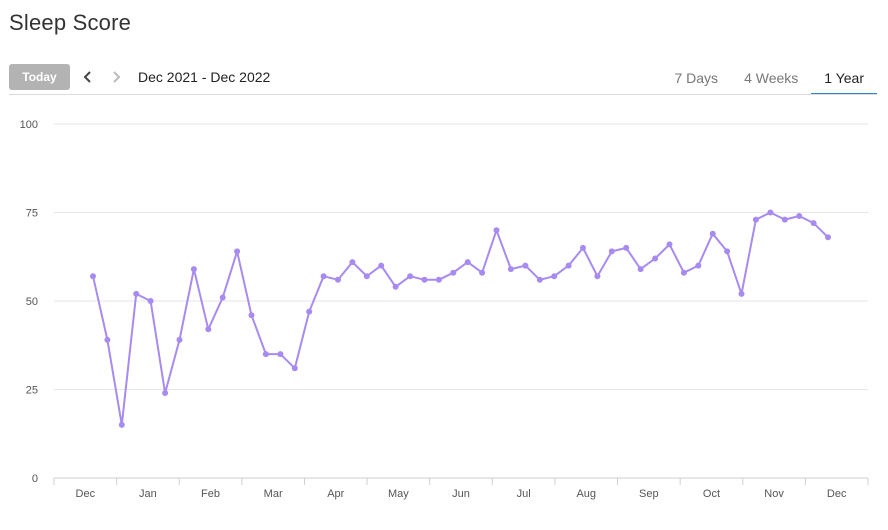  I want to click on chevron-left-icon, so click(87, 77).